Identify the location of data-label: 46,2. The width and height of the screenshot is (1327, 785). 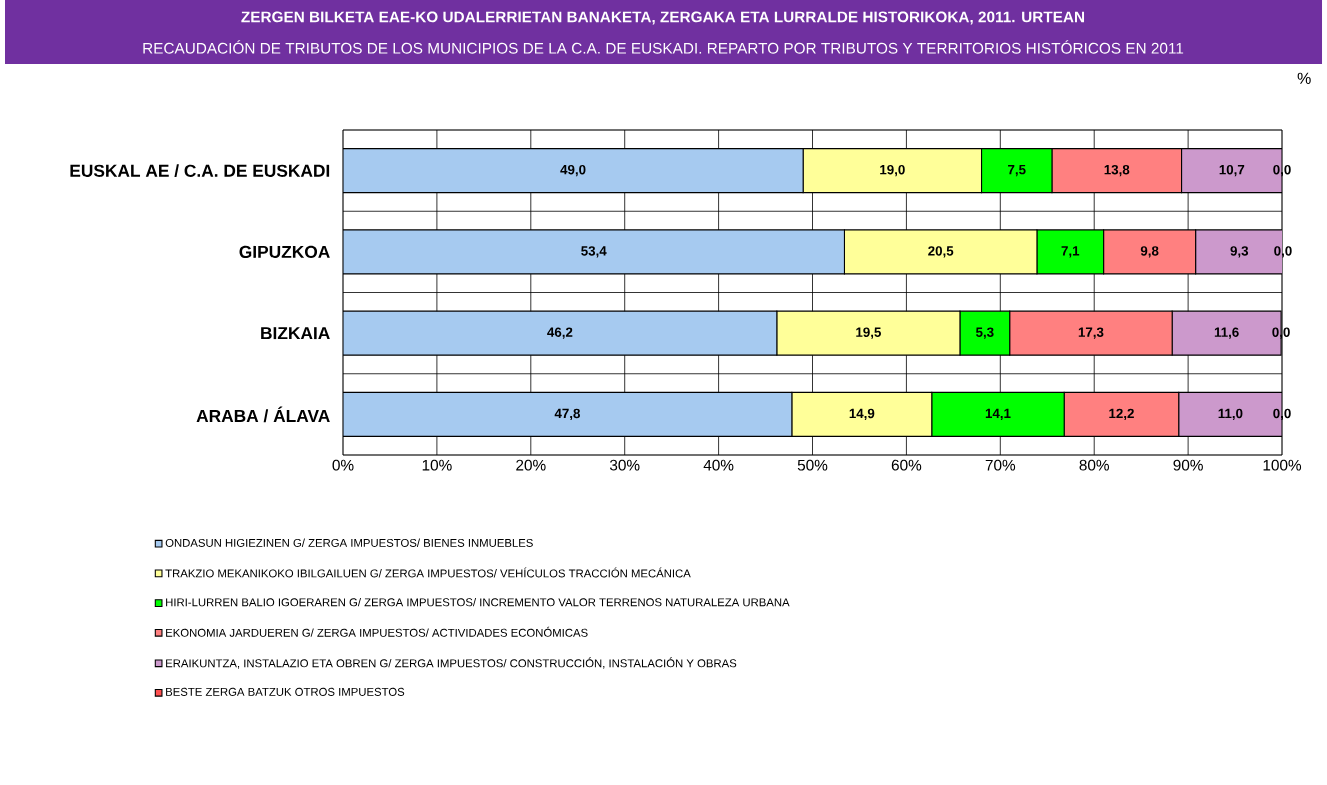
(560, 333).